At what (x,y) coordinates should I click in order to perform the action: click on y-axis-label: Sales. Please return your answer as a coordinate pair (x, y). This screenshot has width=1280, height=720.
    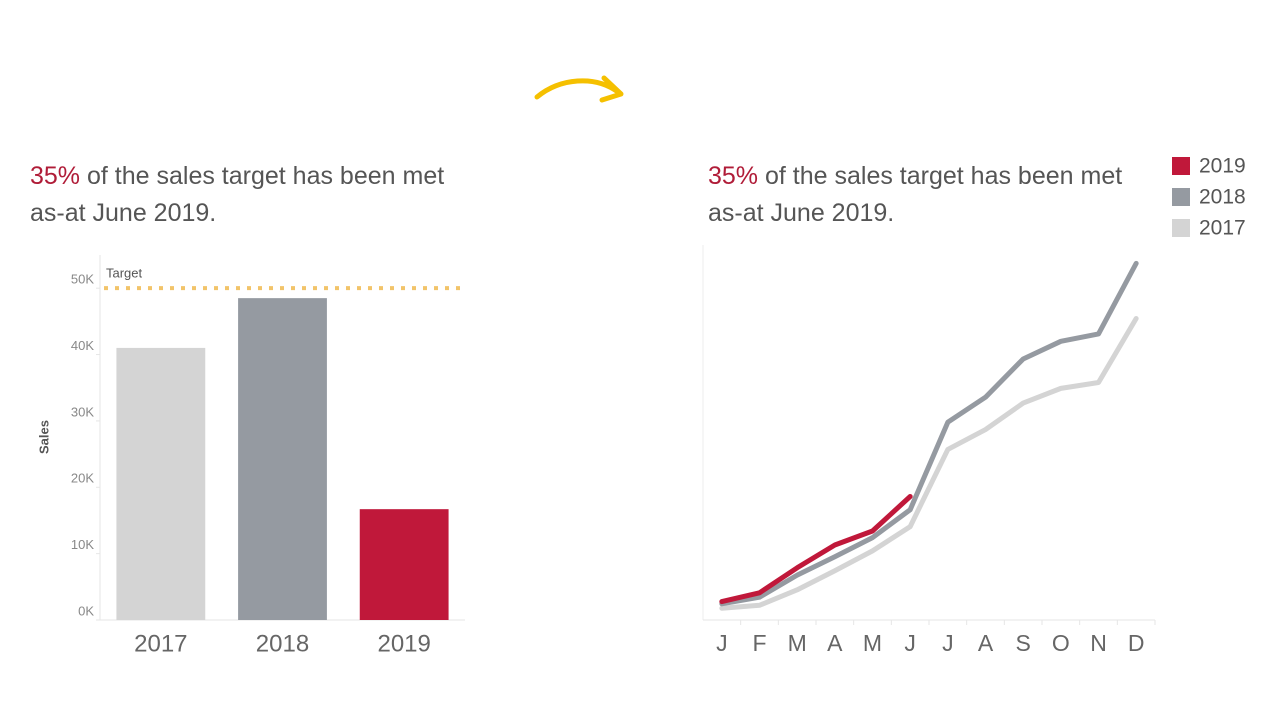
    Looking at the image, I should click on (43, 437).